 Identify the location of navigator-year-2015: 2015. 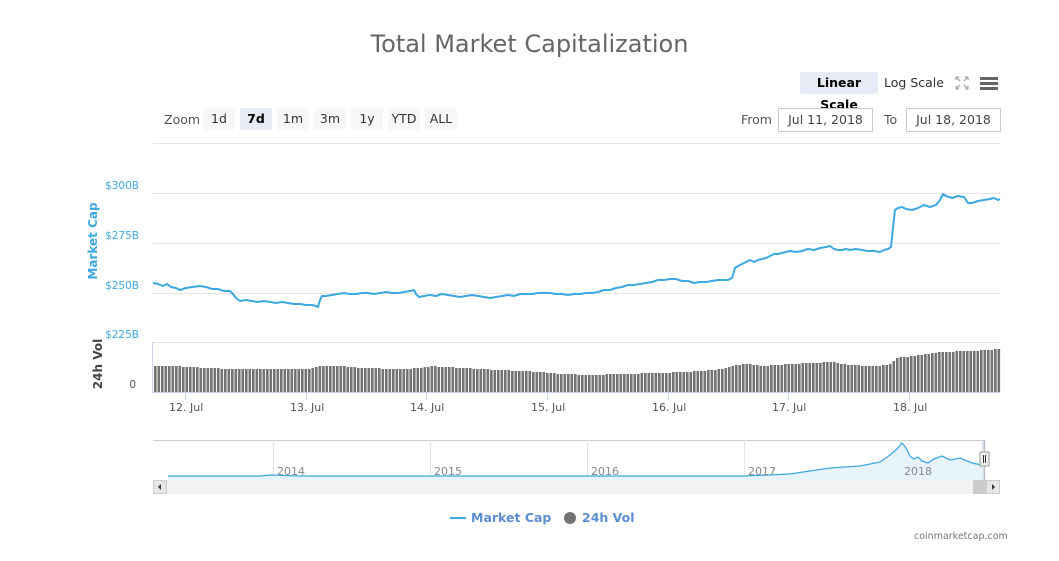
(448, 471).